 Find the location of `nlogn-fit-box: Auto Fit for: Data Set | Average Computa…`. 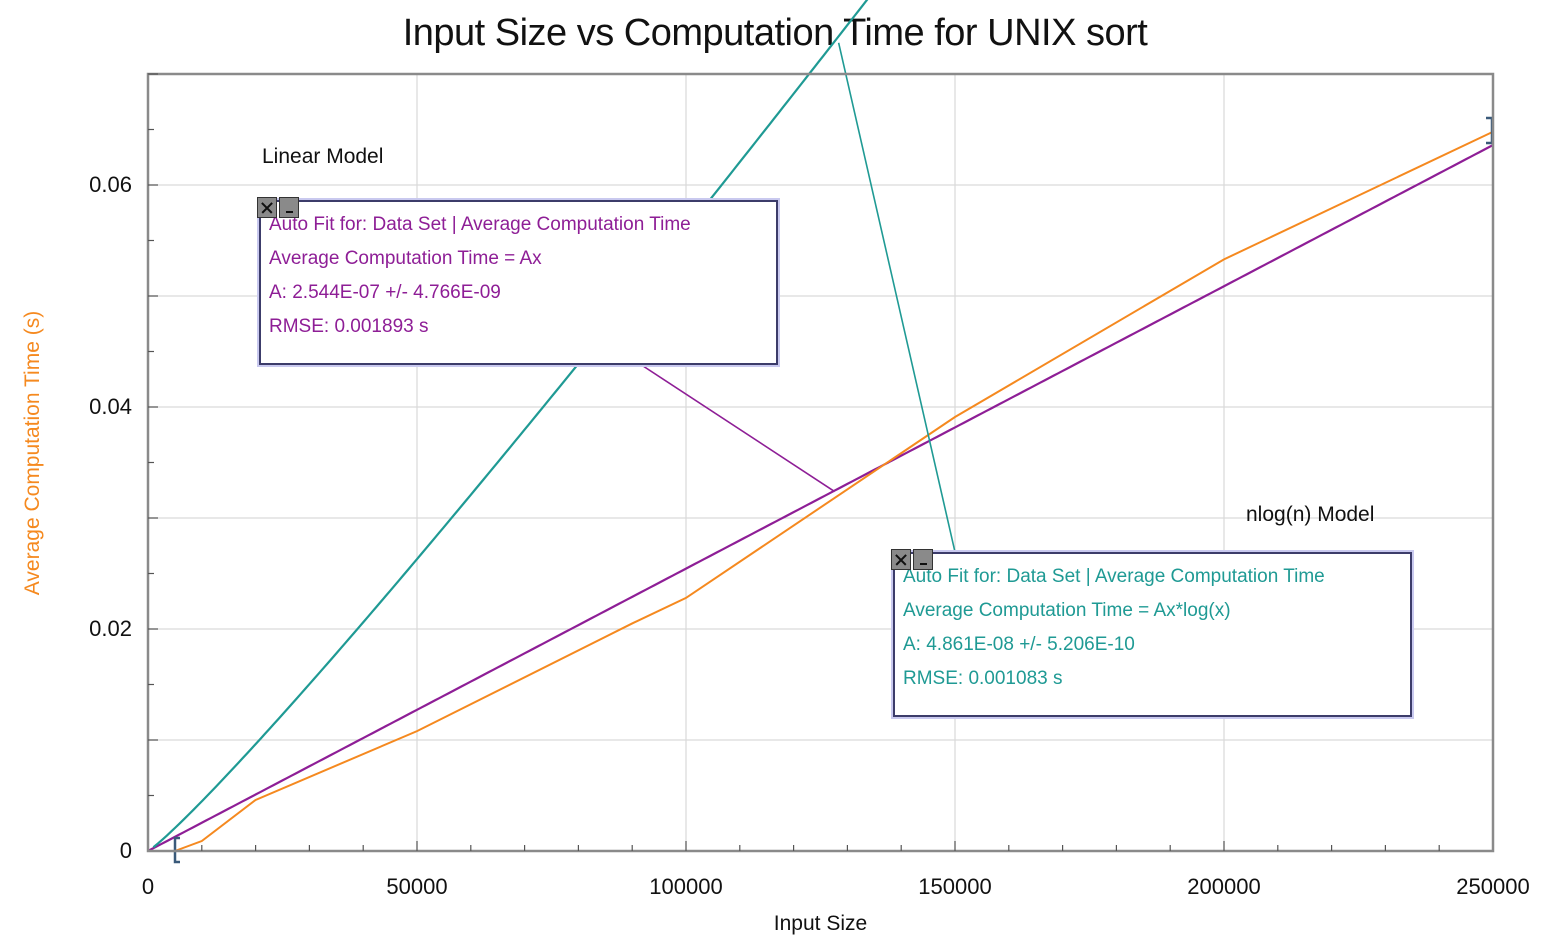

nlogn-fit-box: Auto Fit for: Data Set | Average Computa… is located at coordinates (1151, 633).